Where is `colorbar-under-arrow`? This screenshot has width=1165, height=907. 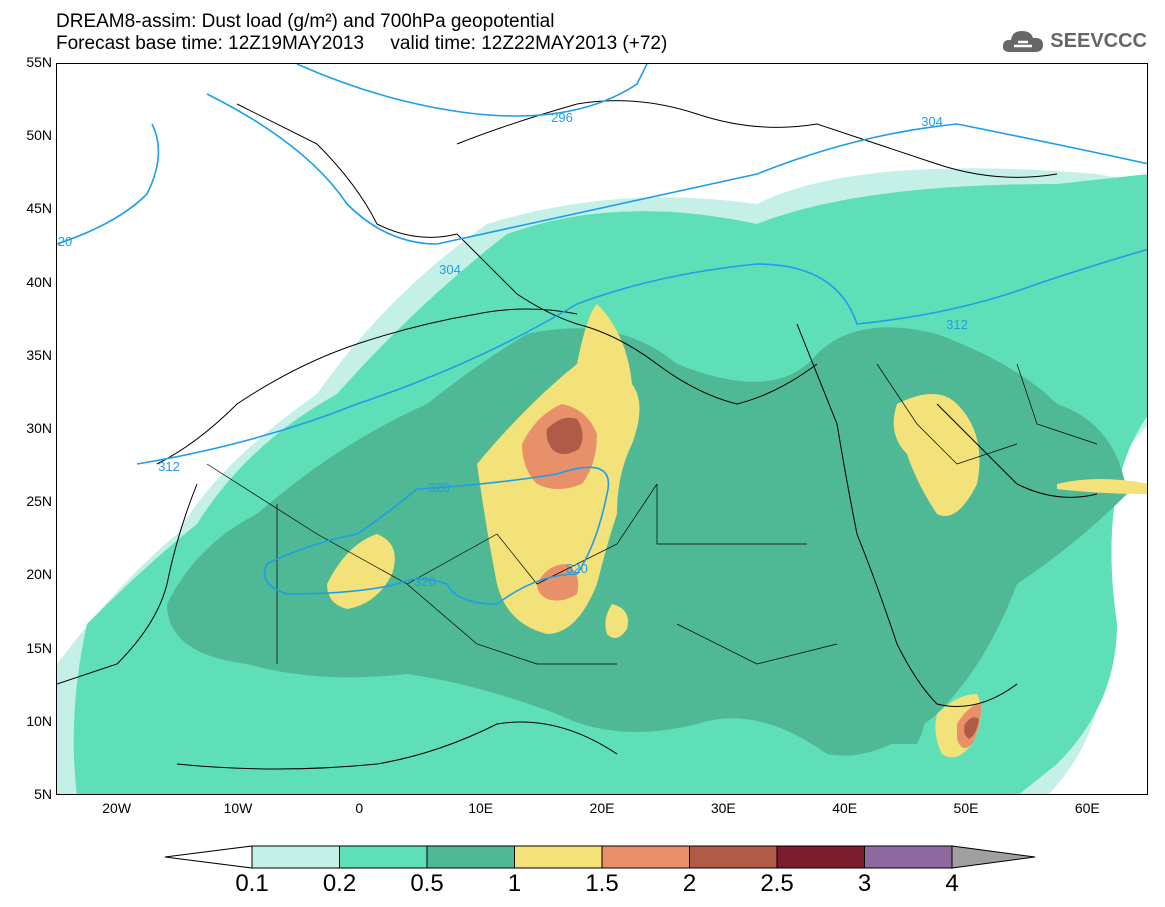 colorbar-under-arrow is located at coordinates (208, 857).